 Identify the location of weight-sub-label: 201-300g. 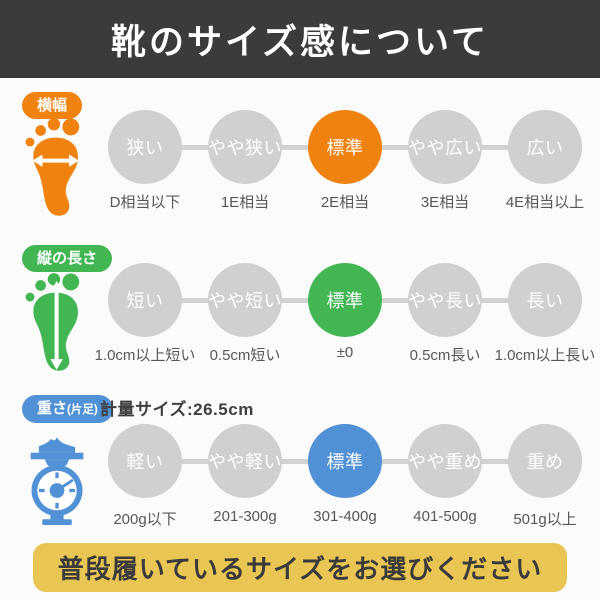
(245, 516).